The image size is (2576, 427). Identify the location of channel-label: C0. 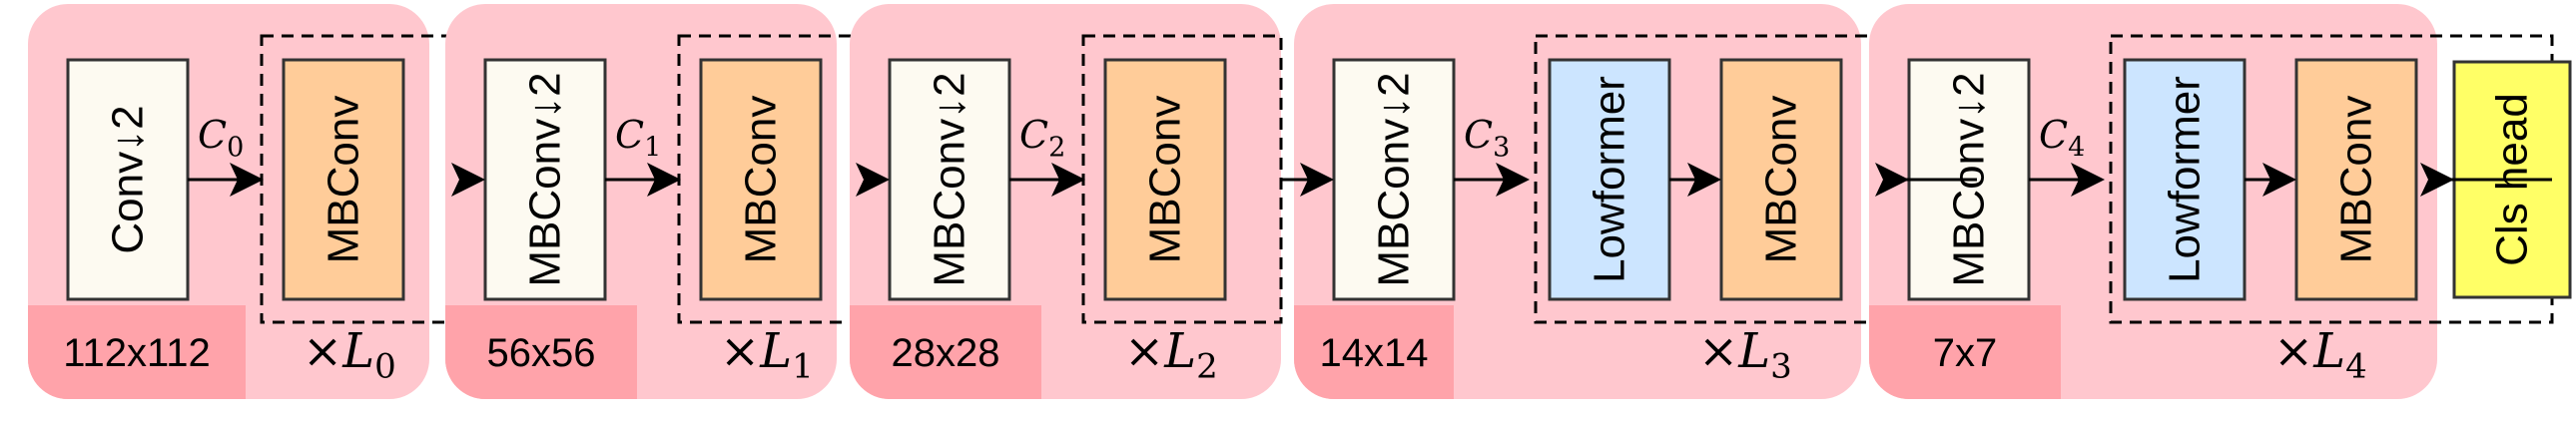
(221, 138).